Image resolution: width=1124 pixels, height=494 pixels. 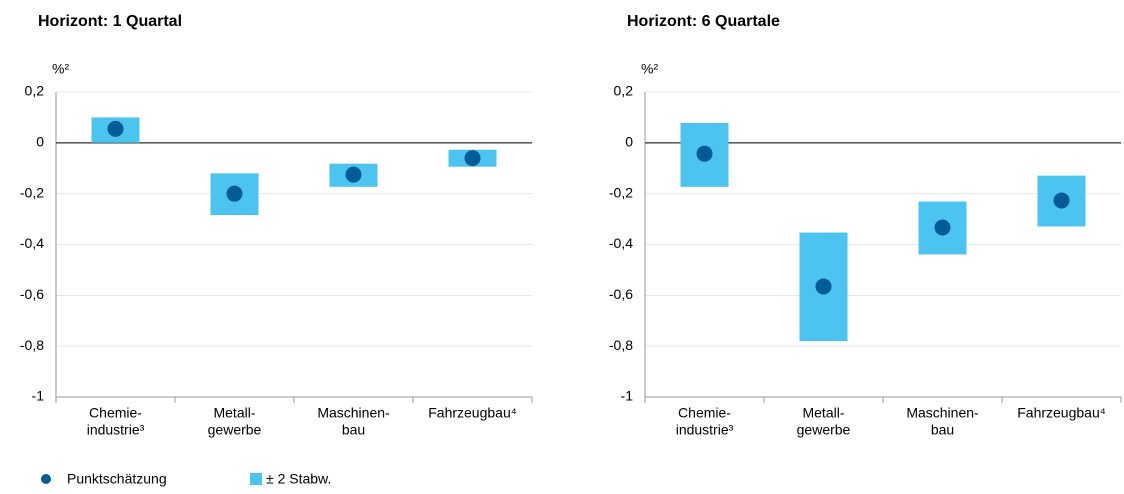 What do you see at coordinates (110, 21) in the screenshot?
I see `chart-title: Horizont: 1 Quartal` at bounding box center [110, 21].